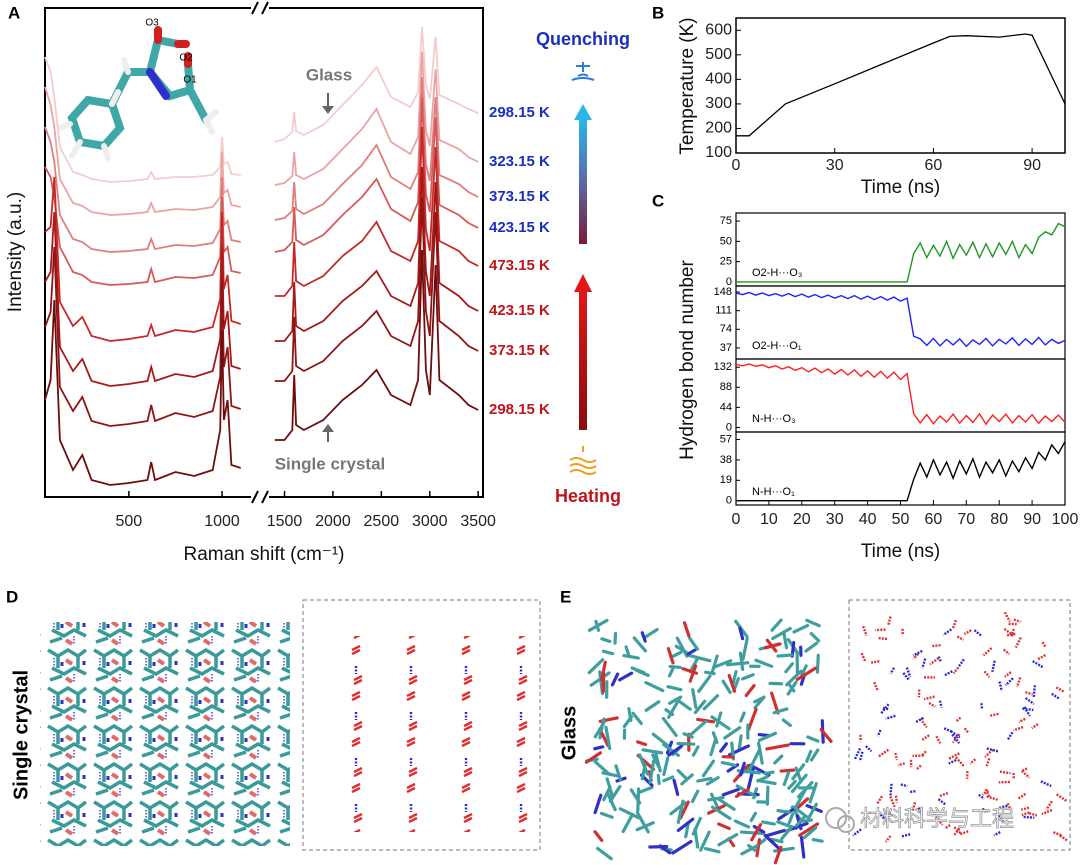  I want to click on atom-label: O2, so click(186, 58).